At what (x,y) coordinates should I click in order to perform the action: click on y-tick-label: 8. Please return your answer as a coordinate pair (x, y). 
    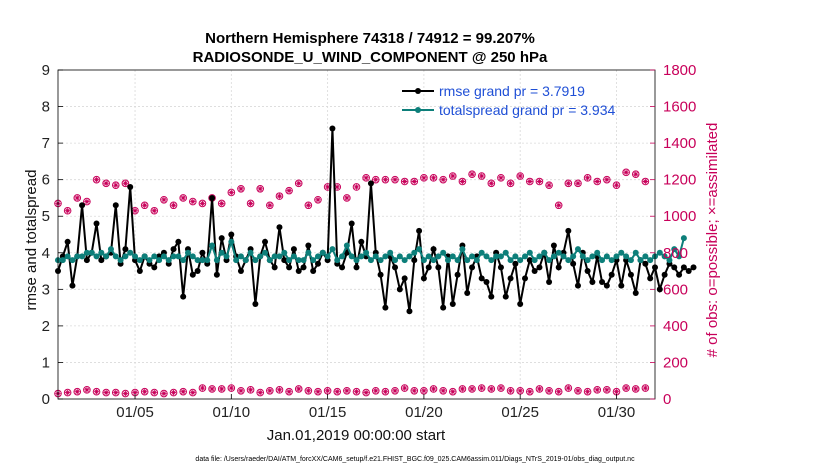
    Looking at the image, I should click on (46, 107).